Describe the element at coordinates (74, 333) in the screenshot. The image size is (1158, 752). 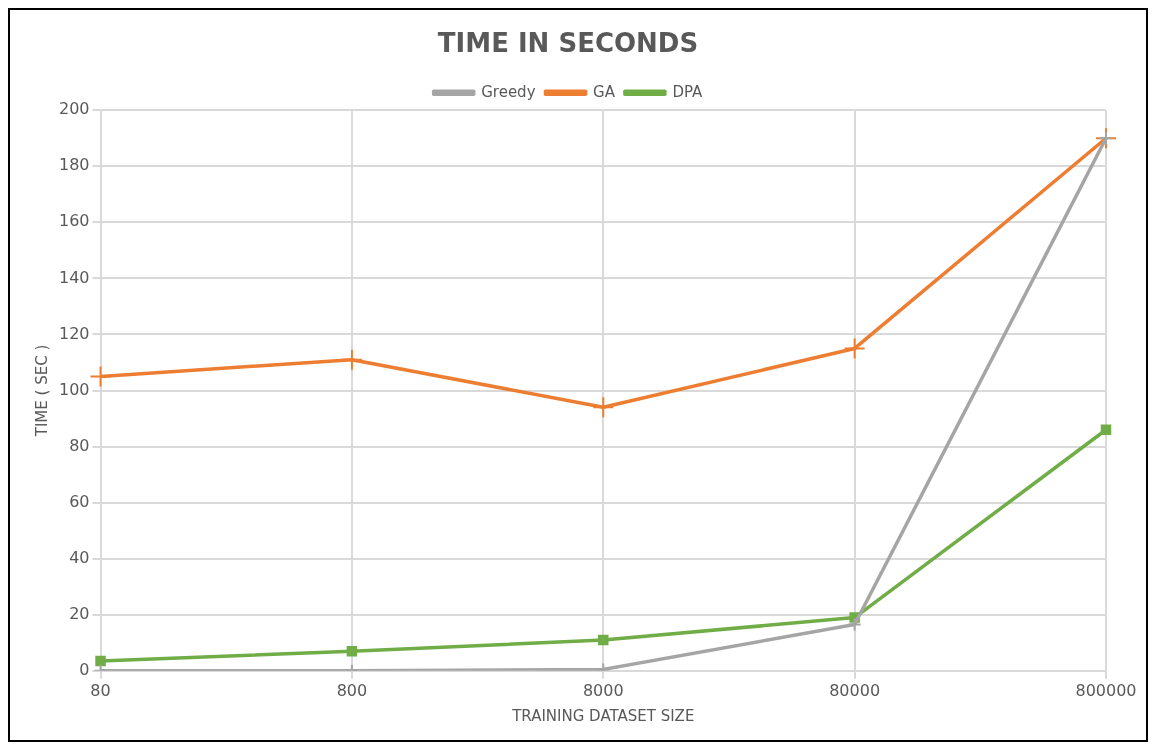
I see `y-tick-label: 120` at that location.